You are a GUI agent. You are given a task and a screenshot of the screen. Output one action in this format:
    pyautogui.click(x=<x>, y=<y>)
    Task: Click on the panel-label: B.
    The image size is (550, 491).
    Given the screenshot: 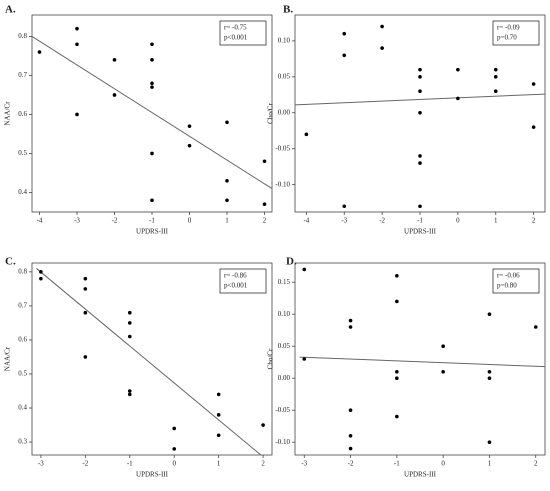 What is the action you would take?
    pyautogui.click(x=288, y=10)
    